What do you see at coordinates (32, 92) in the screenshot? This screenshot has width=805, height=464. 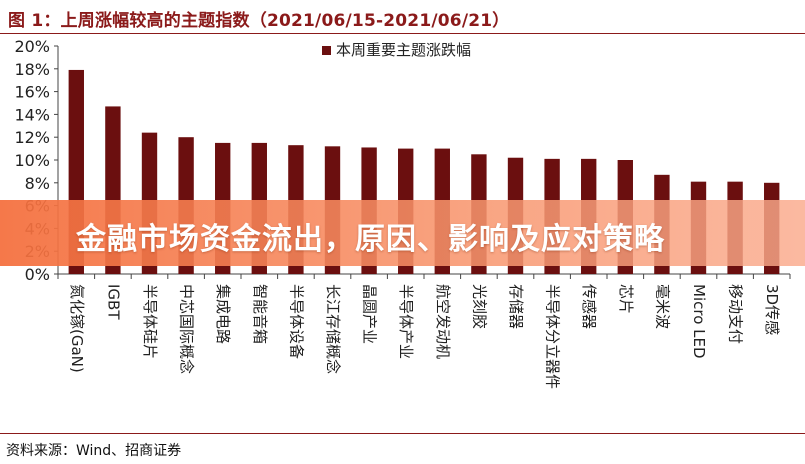 I see `y-tick-label: 16%` at bounding box center [32, 92].